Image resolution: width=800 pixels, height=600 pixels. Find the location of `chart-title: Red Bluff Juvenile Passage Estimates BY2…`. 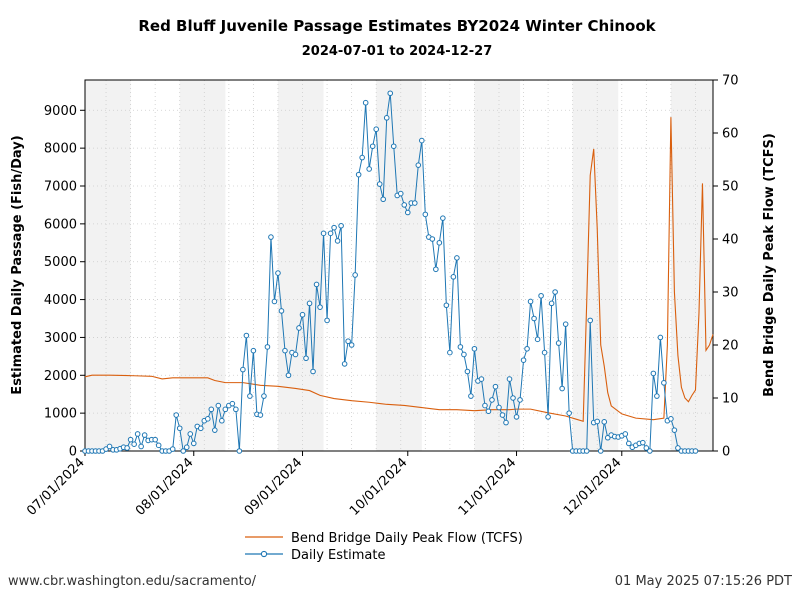

chart-title: Red Bluff Juvenile Passage Estimates BY2… is located at coordinates (397, 26).